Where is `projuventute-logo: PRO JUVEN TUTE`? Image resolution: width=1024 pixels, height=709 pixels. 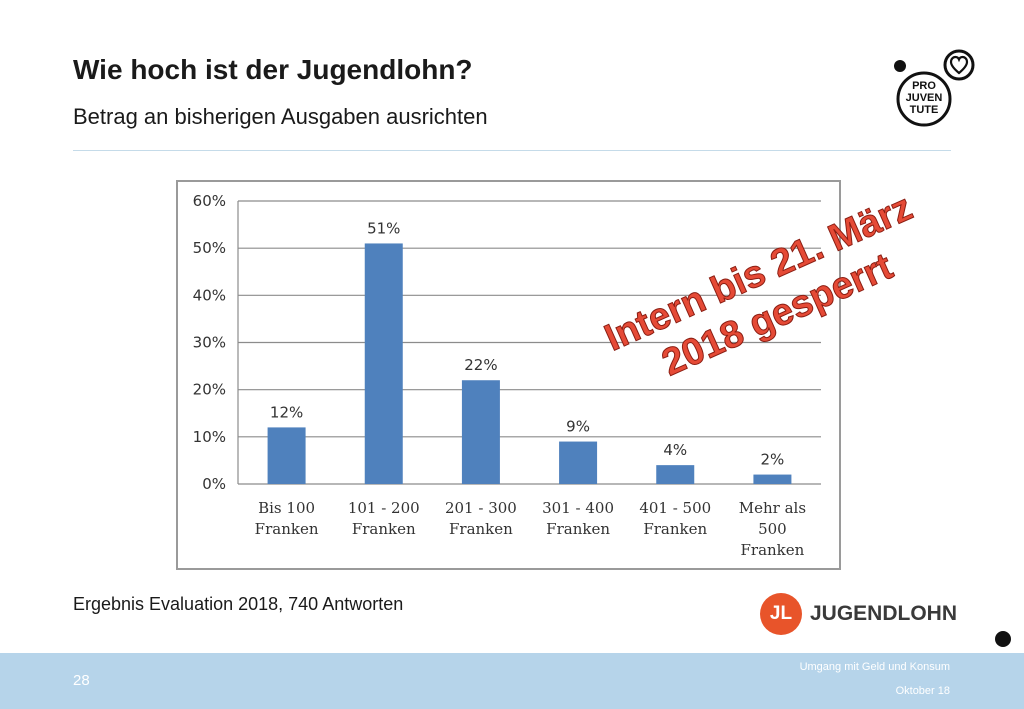 projuventute-logo: PRO JUVEN TUTE is located at coordinates (934, 88).